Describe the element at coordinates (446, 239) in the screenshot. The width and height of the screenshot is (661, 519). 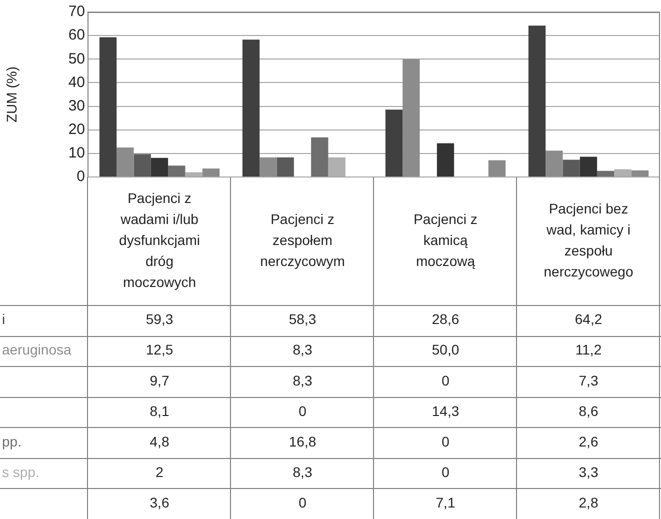
I see `x-tick-label: Pacjenci z kamicą moczową` at that location.